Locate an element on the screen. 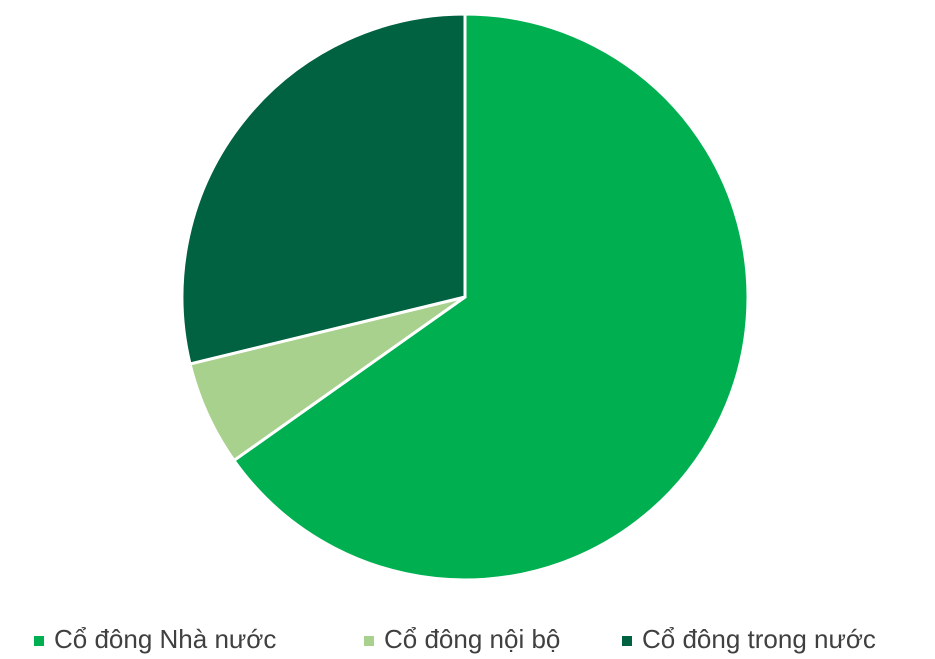 The image size is (935, 659). legend-label: Cổ đông nội bộ is located at coordinates (472, 639).